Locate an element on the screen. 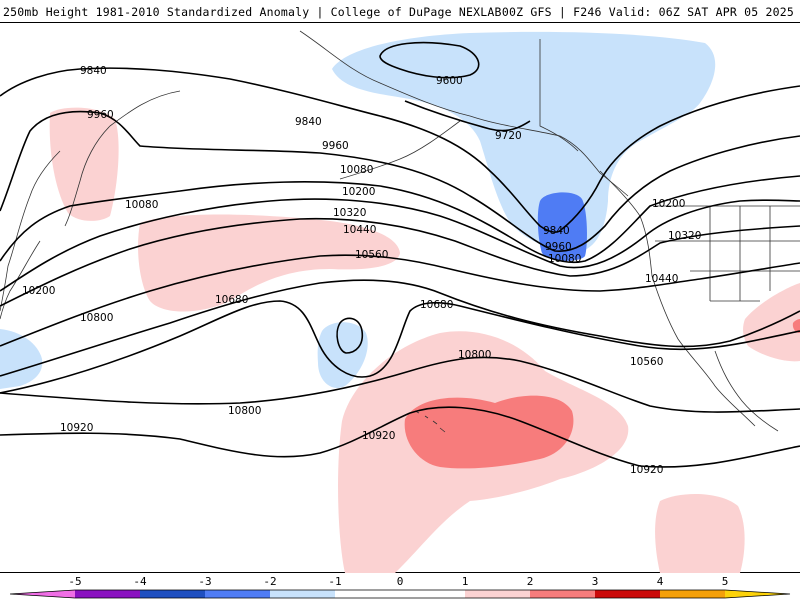 This screenshot has width=800, height=600. anomaly-shade-pos1-mexico is located at coordinates (771, 322).